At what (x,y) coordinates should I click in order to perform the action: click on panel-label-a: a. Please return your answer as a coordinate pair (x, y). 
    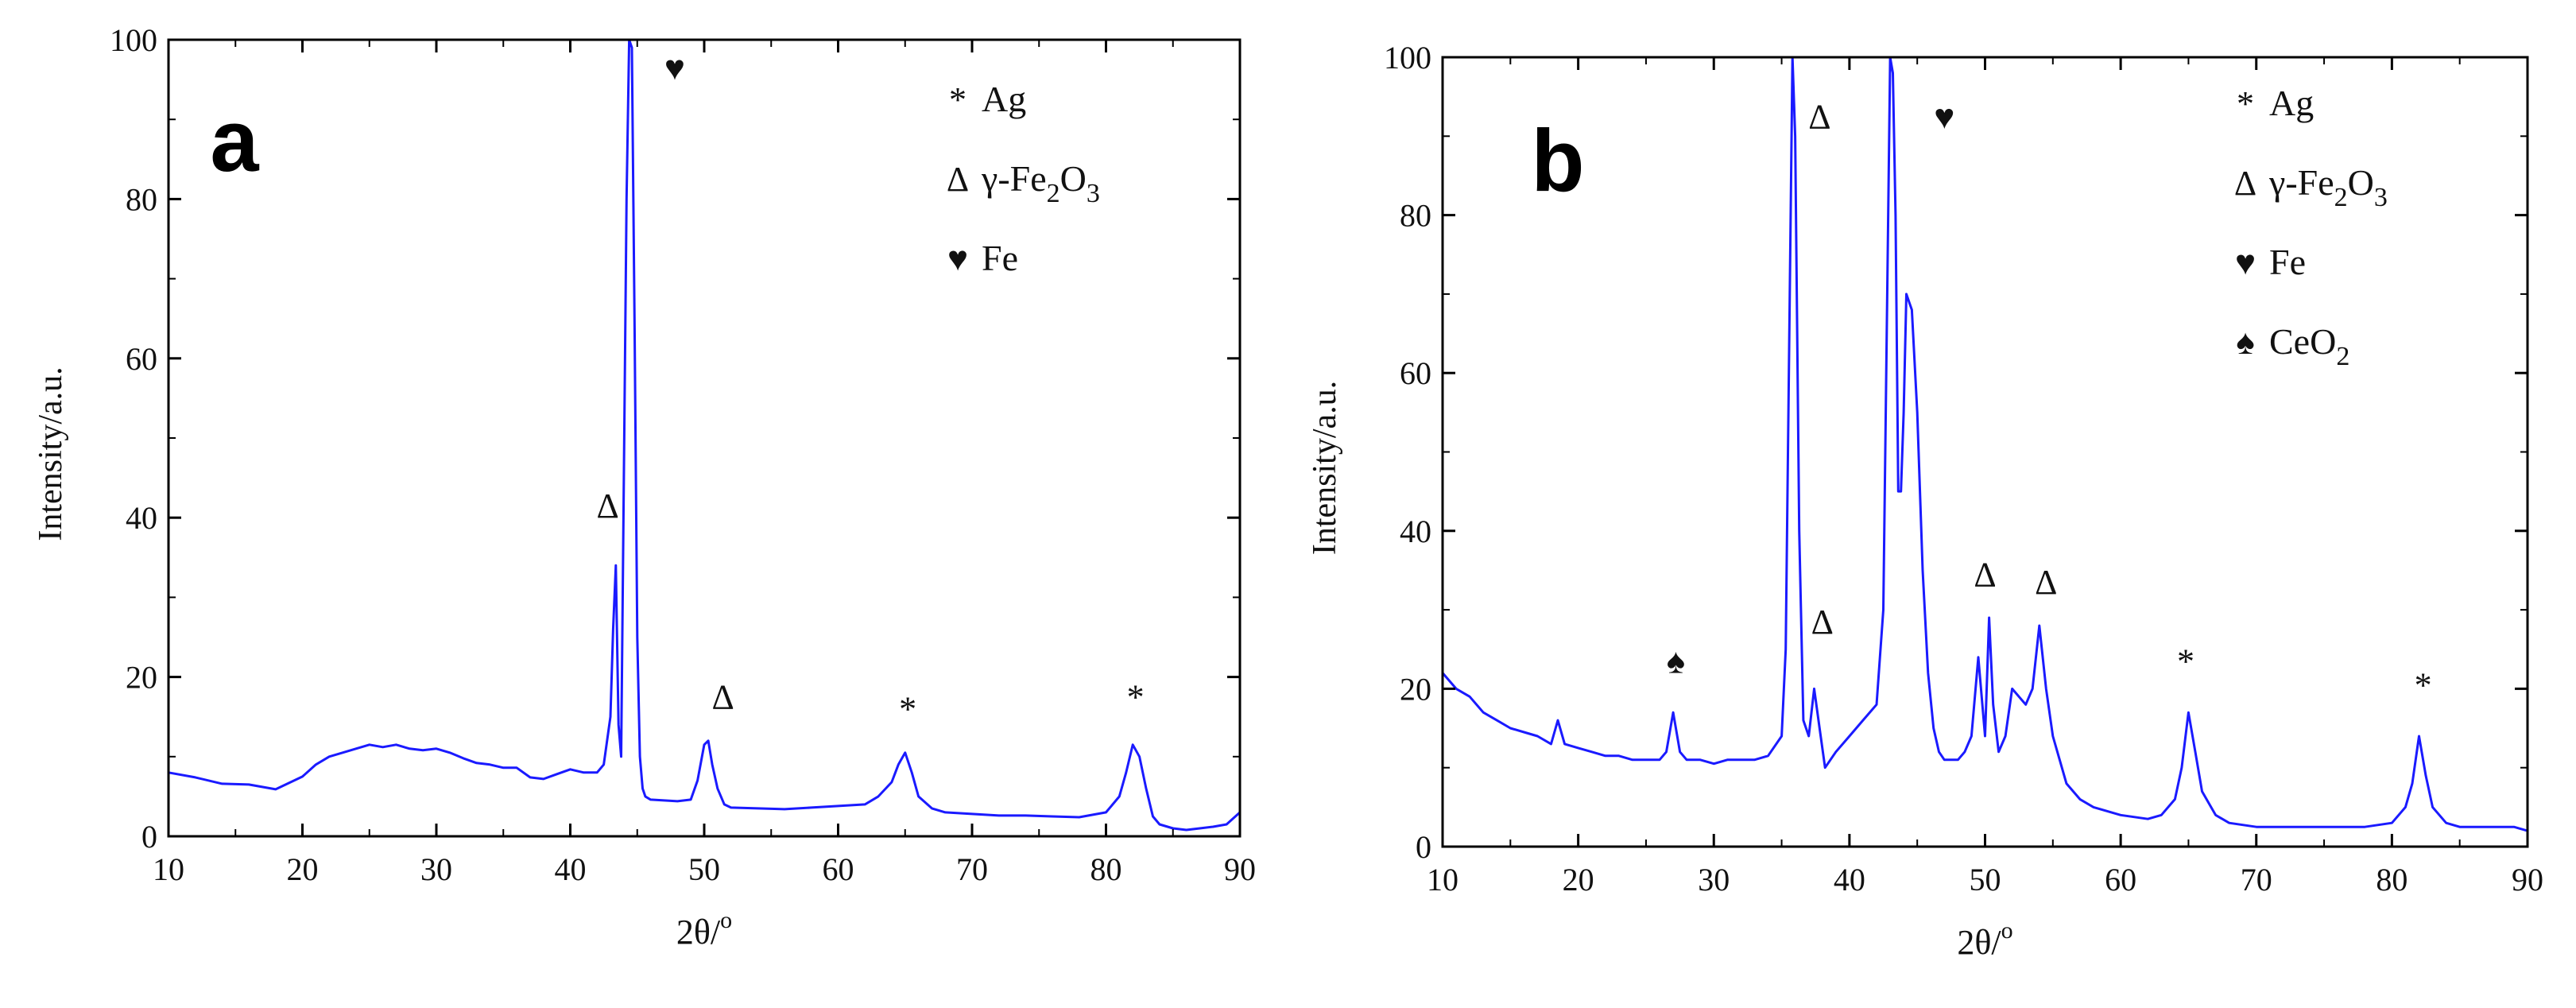
    Looking at the image, I should click on (234, 141).